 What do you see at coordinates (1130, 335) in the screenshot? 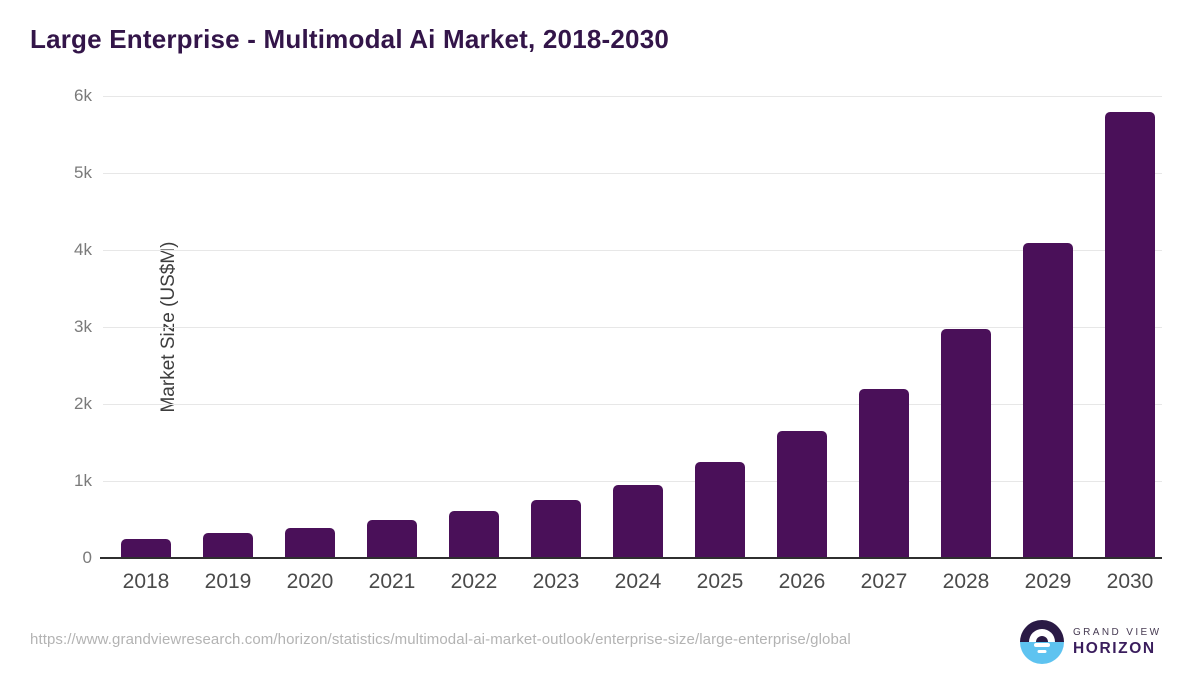
I see `bar-2030` at bounding box center [1130, 335].